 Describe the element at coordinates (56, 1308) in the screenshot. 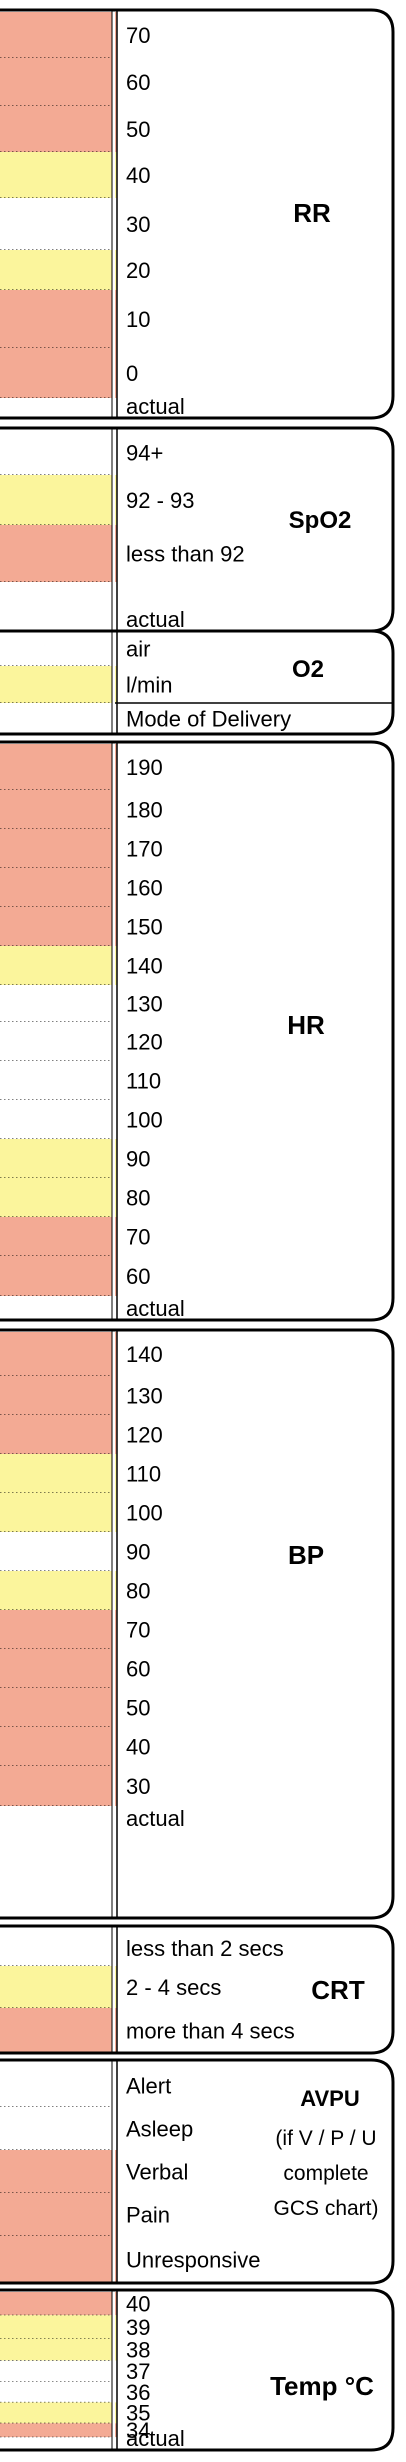

I see `hr-row-14-band` at that location.